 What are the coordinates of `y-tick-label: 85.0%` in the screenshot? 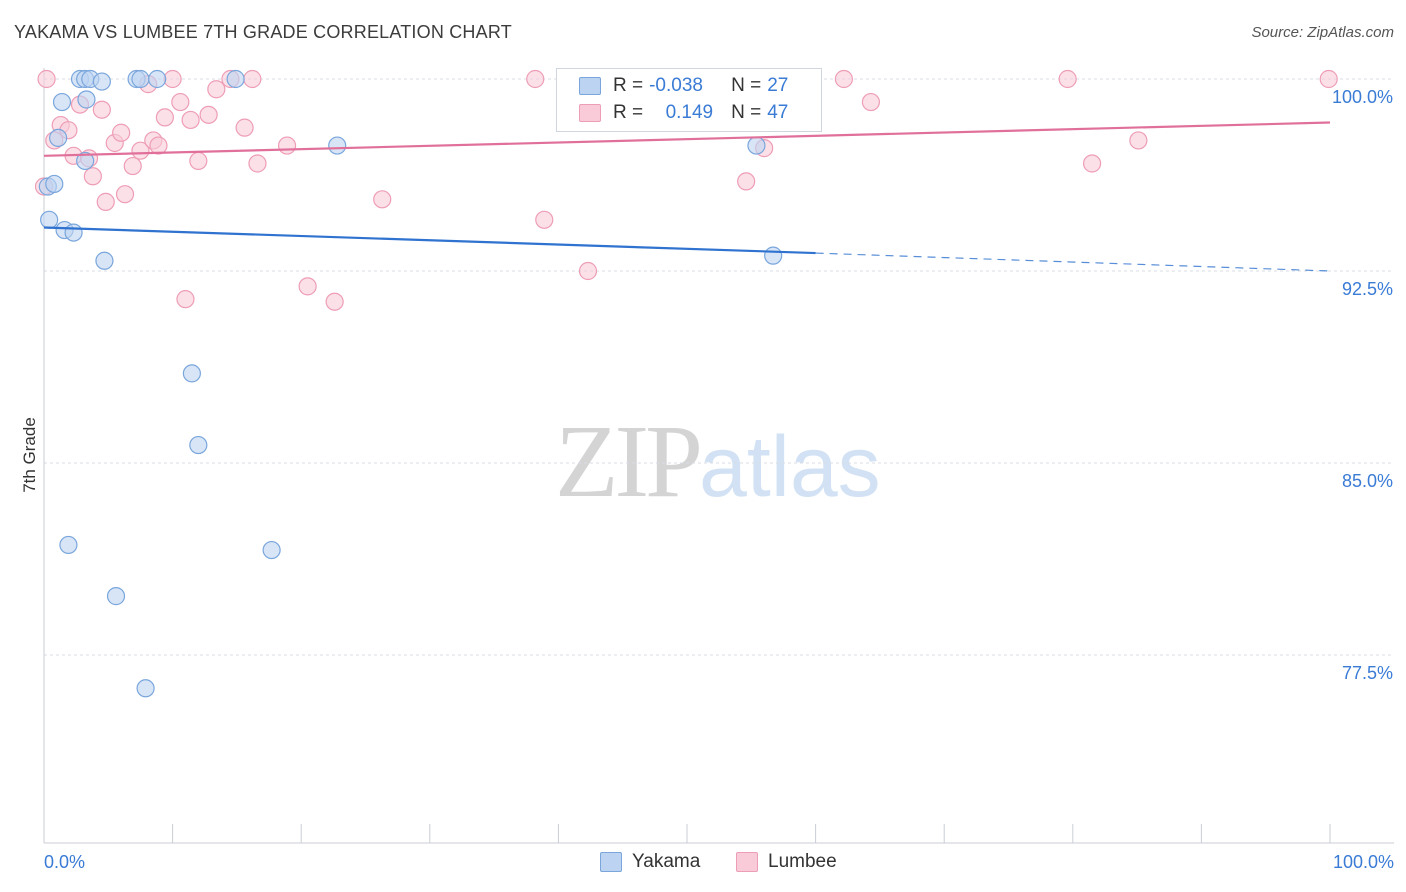 It's located at (1367, 481).